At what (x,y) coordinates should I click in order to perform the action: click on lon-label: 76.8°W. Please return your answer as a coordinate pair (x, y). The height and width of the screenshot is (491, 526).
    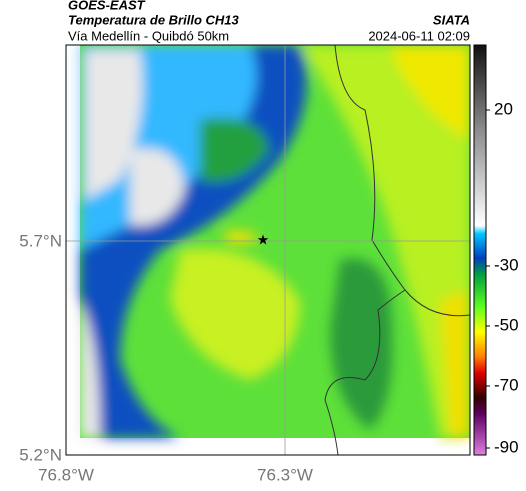
    Looking at the image, I should click on (66, 474).